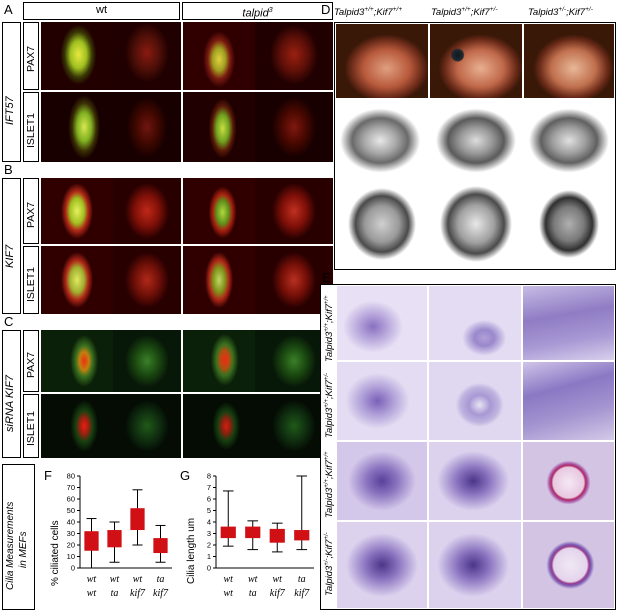 The height and width of the screenshot is (610, 617). I want to click on histology-r4-c2, so click(475, 565).